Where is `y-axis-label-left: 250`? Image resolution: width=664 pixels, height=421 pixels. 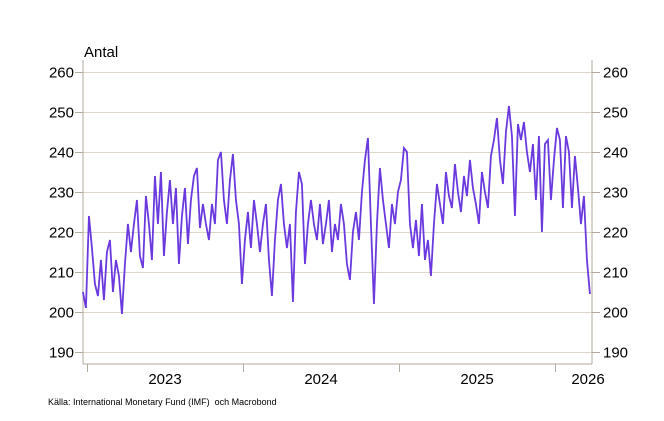 y-axis-label-left: 250 is located at coordinates (61, 113).